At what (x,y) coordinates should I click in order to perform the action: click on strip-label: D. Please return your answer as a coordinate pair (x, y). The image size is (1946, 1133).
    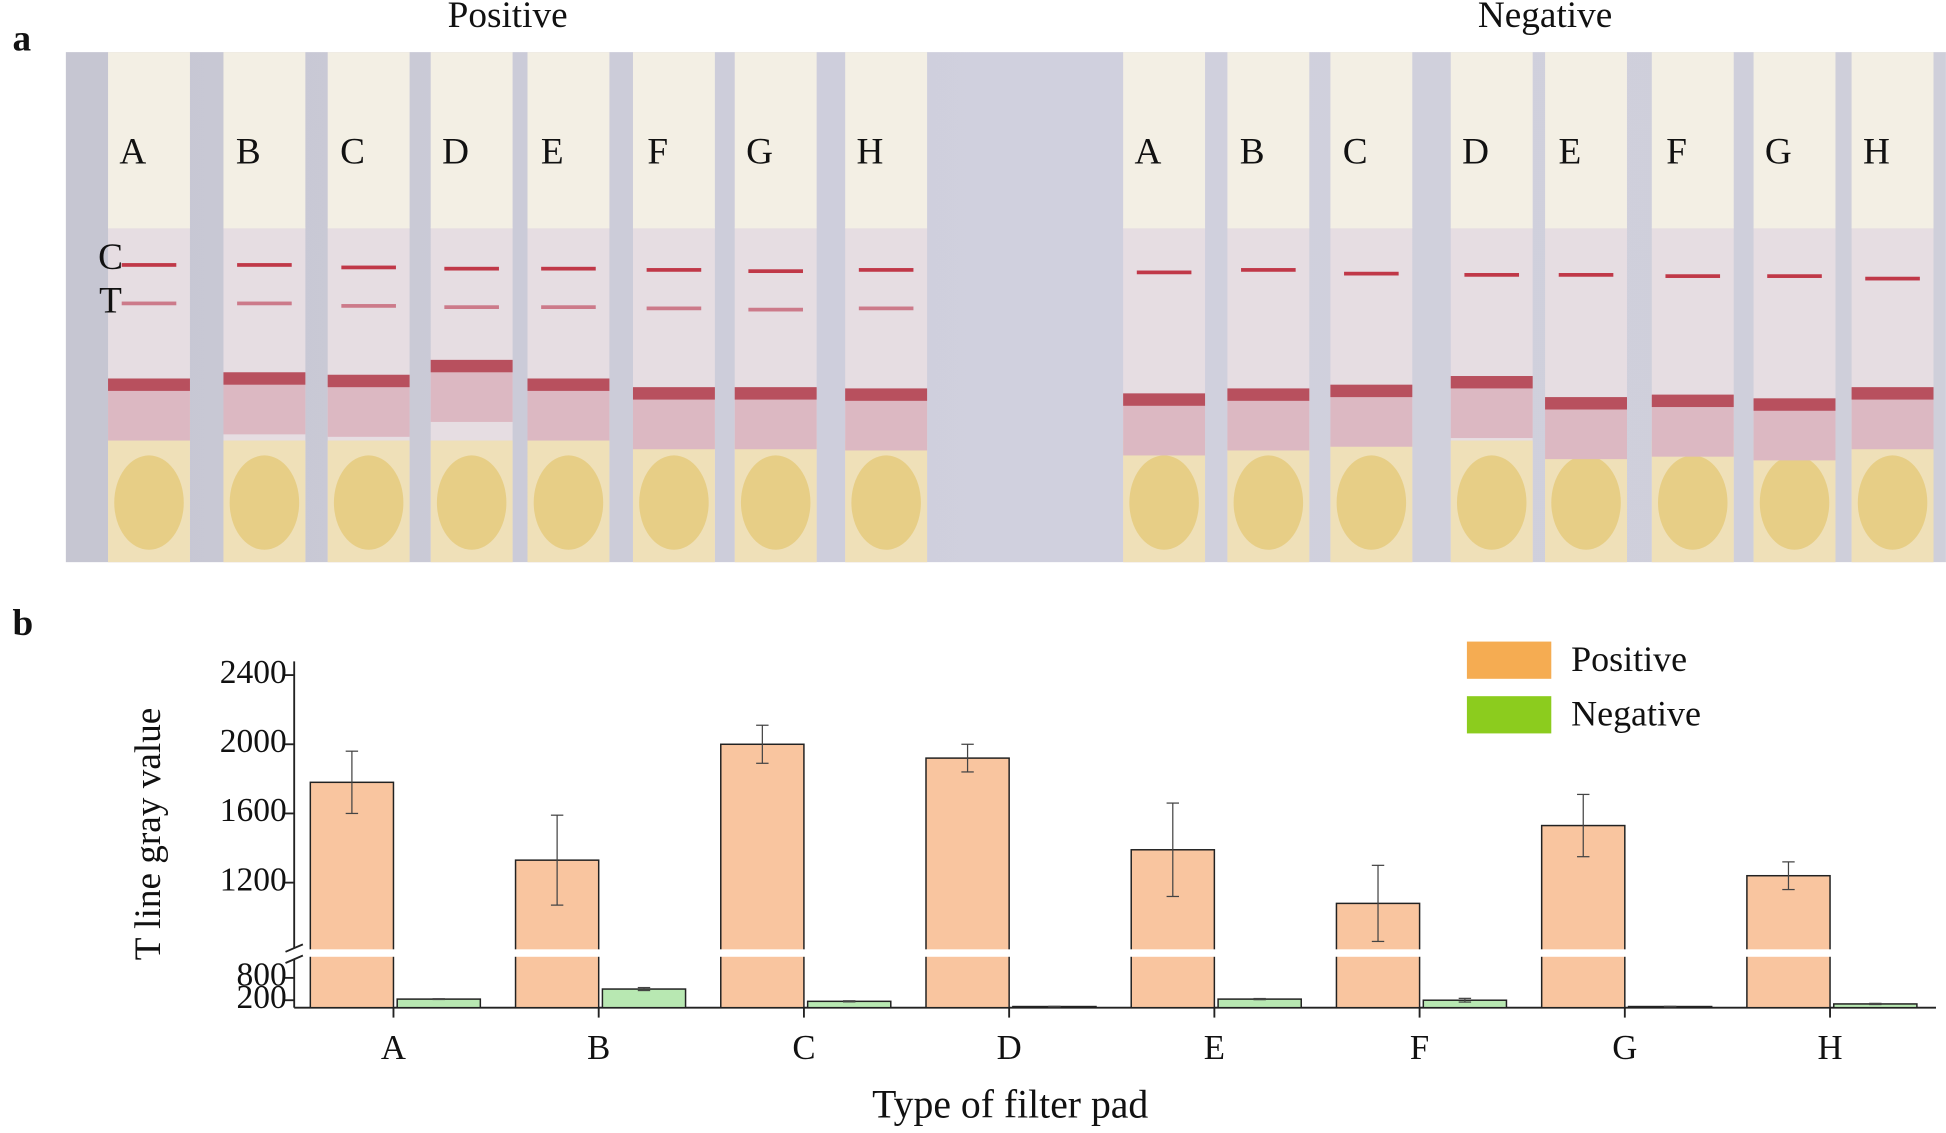
    Looking at the image, I should click on (455, 152).